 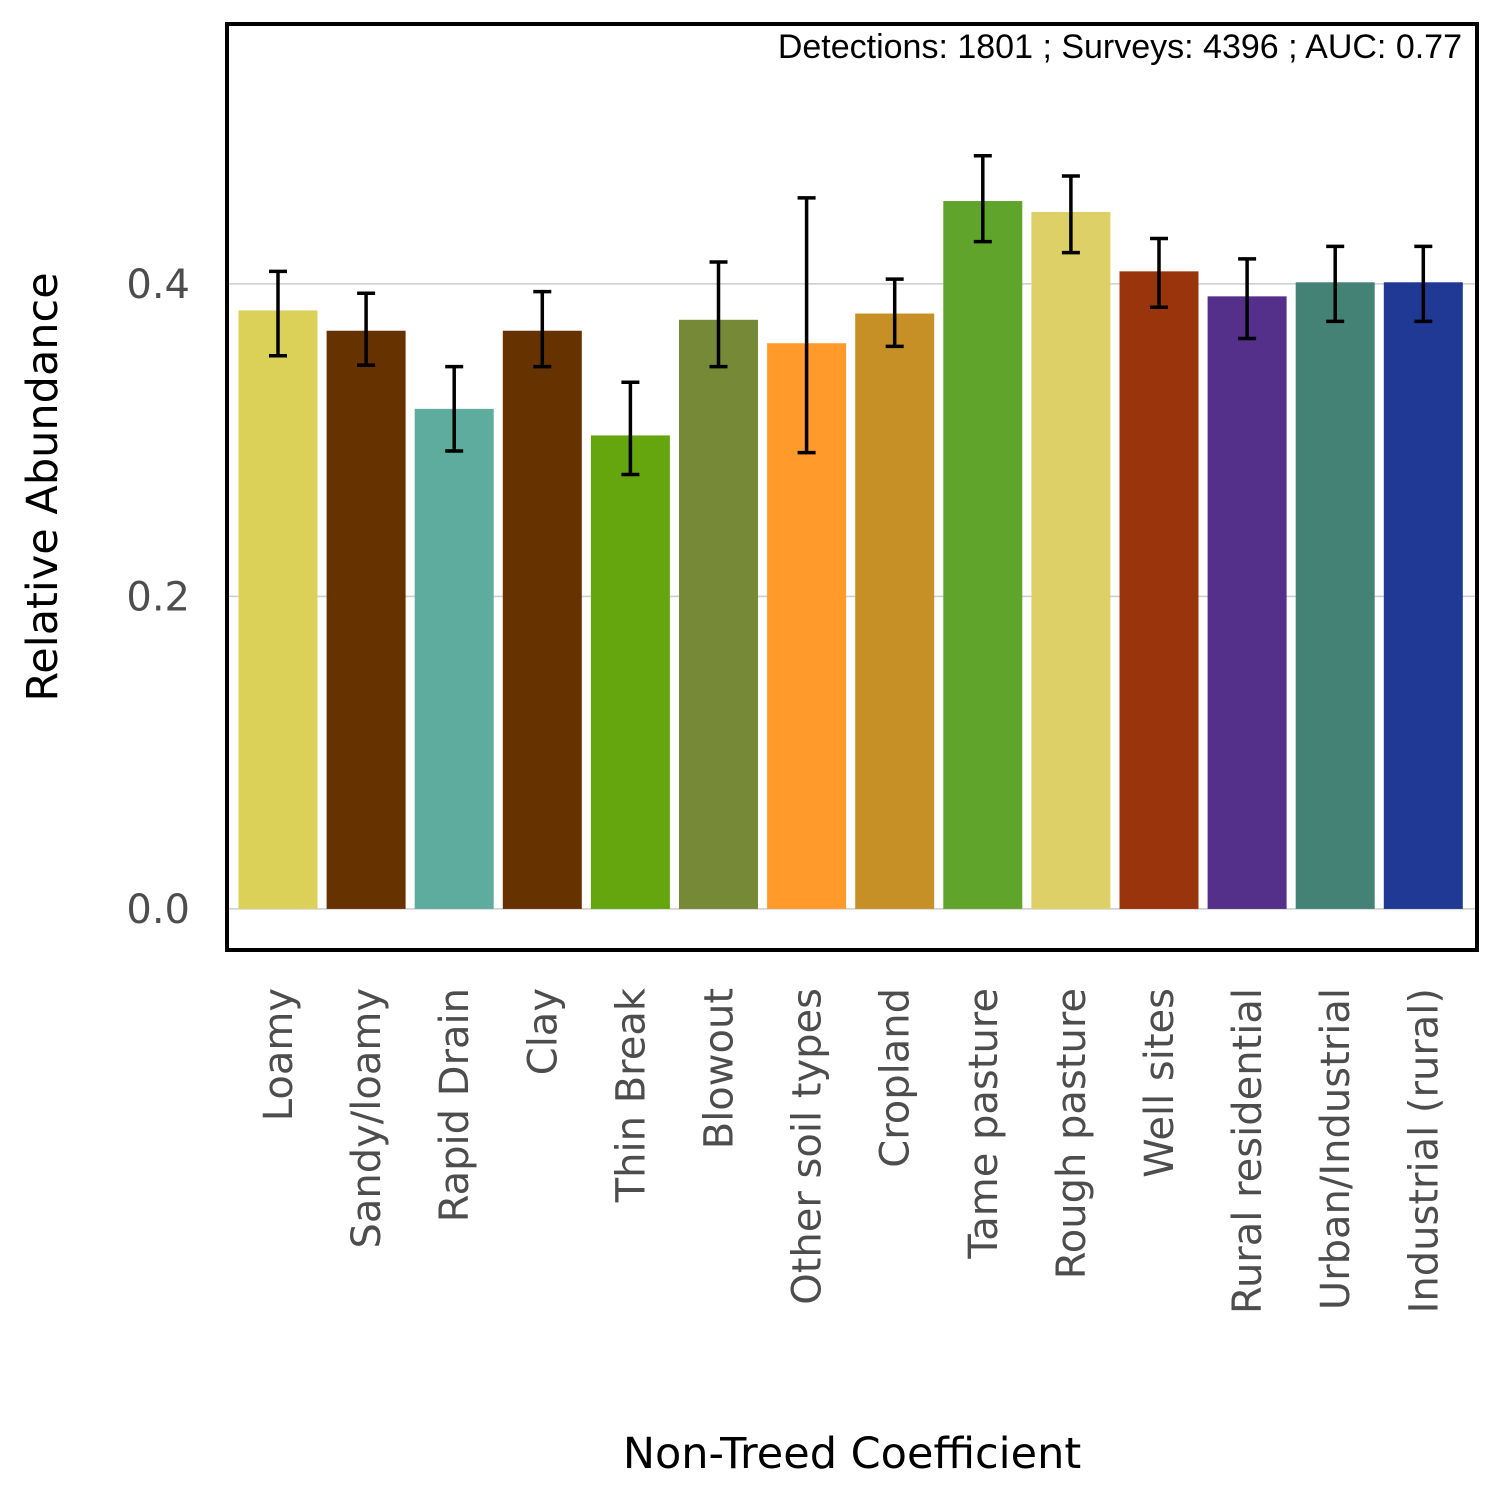 What do you see at coordinates (852, 1454) in the screenshot?
I see `x-axis-title: Non-Treed Coefficient` at bounding box center [852, 1454].